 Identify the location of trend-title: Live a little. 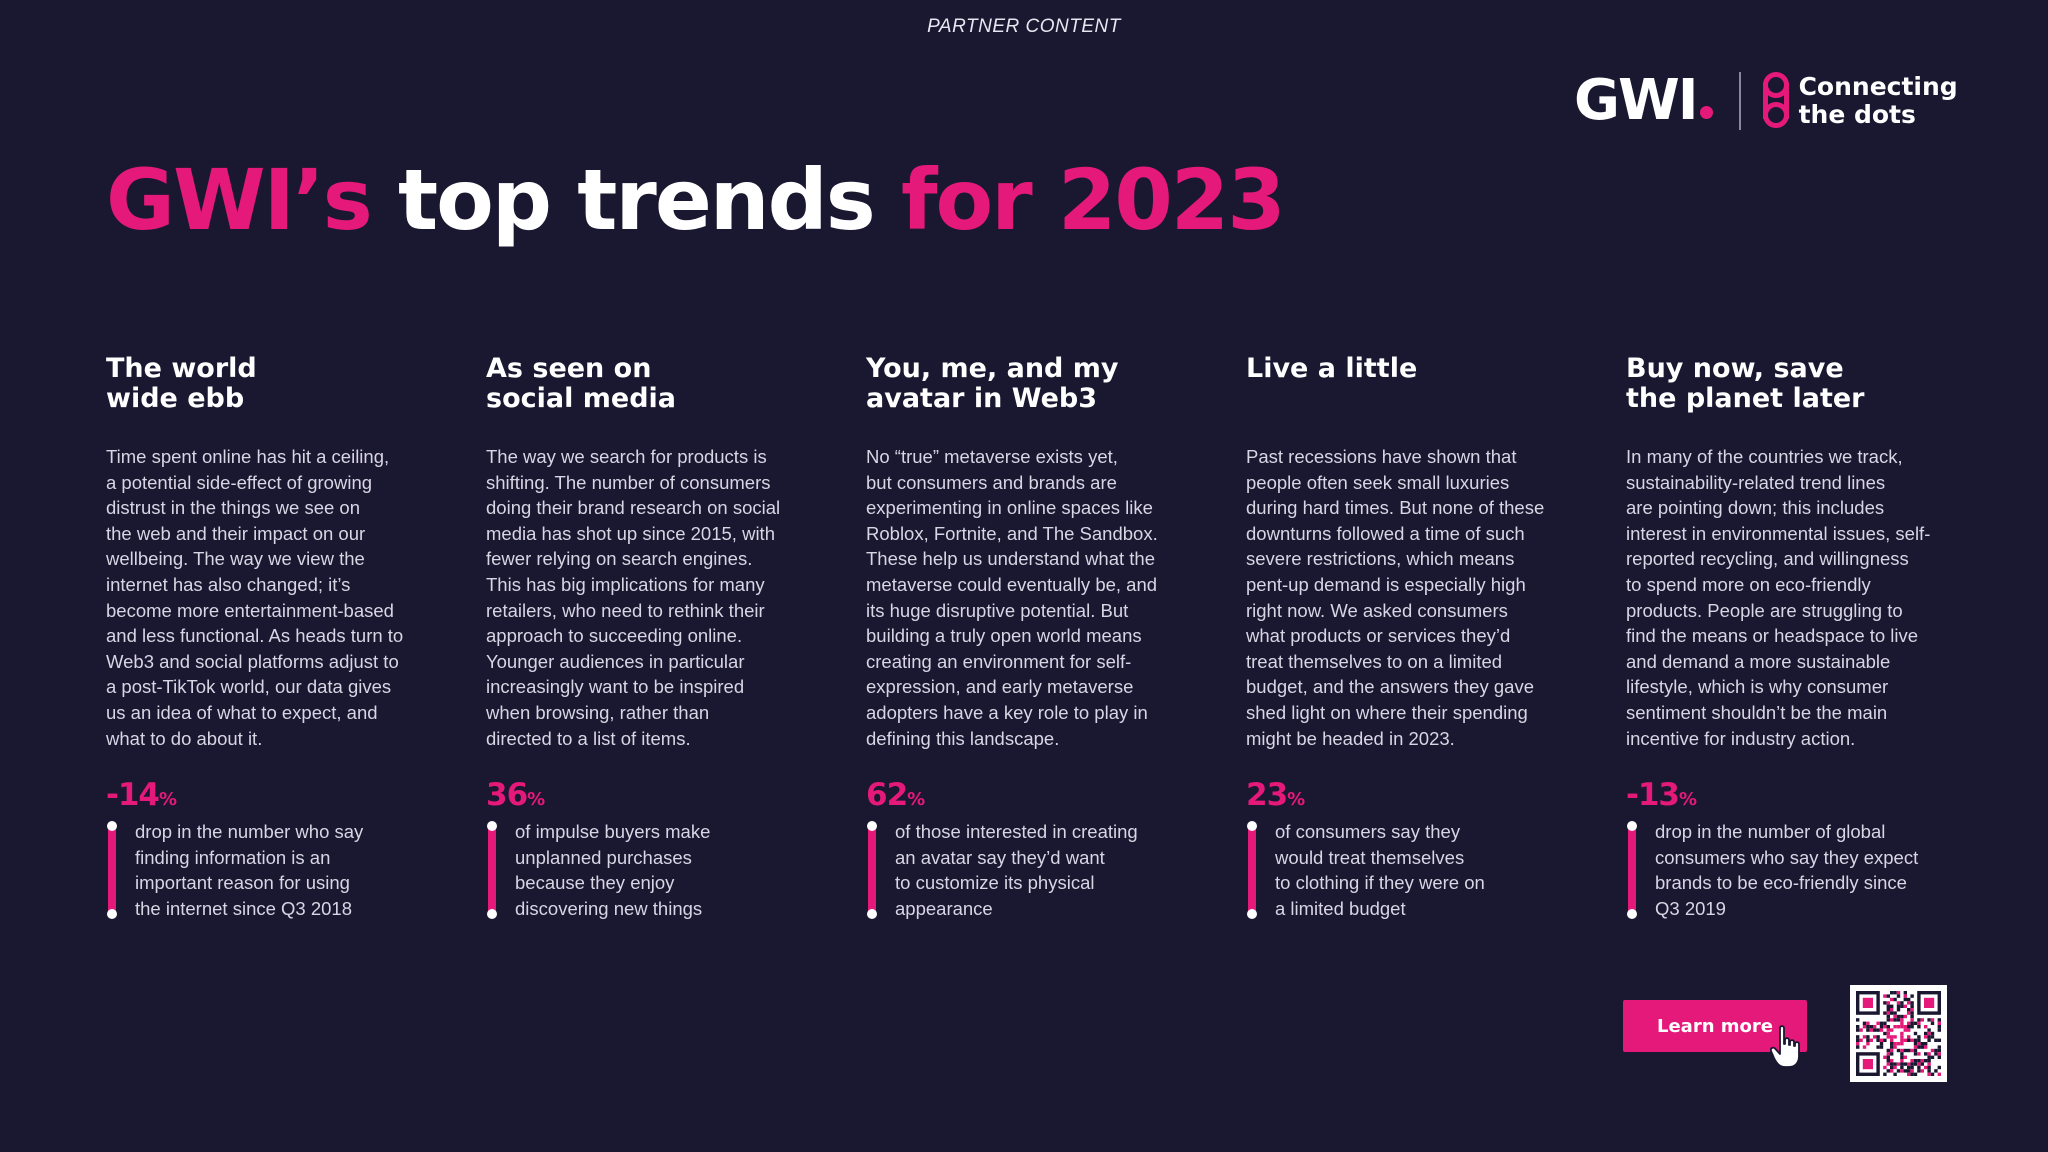
(1332, 368).